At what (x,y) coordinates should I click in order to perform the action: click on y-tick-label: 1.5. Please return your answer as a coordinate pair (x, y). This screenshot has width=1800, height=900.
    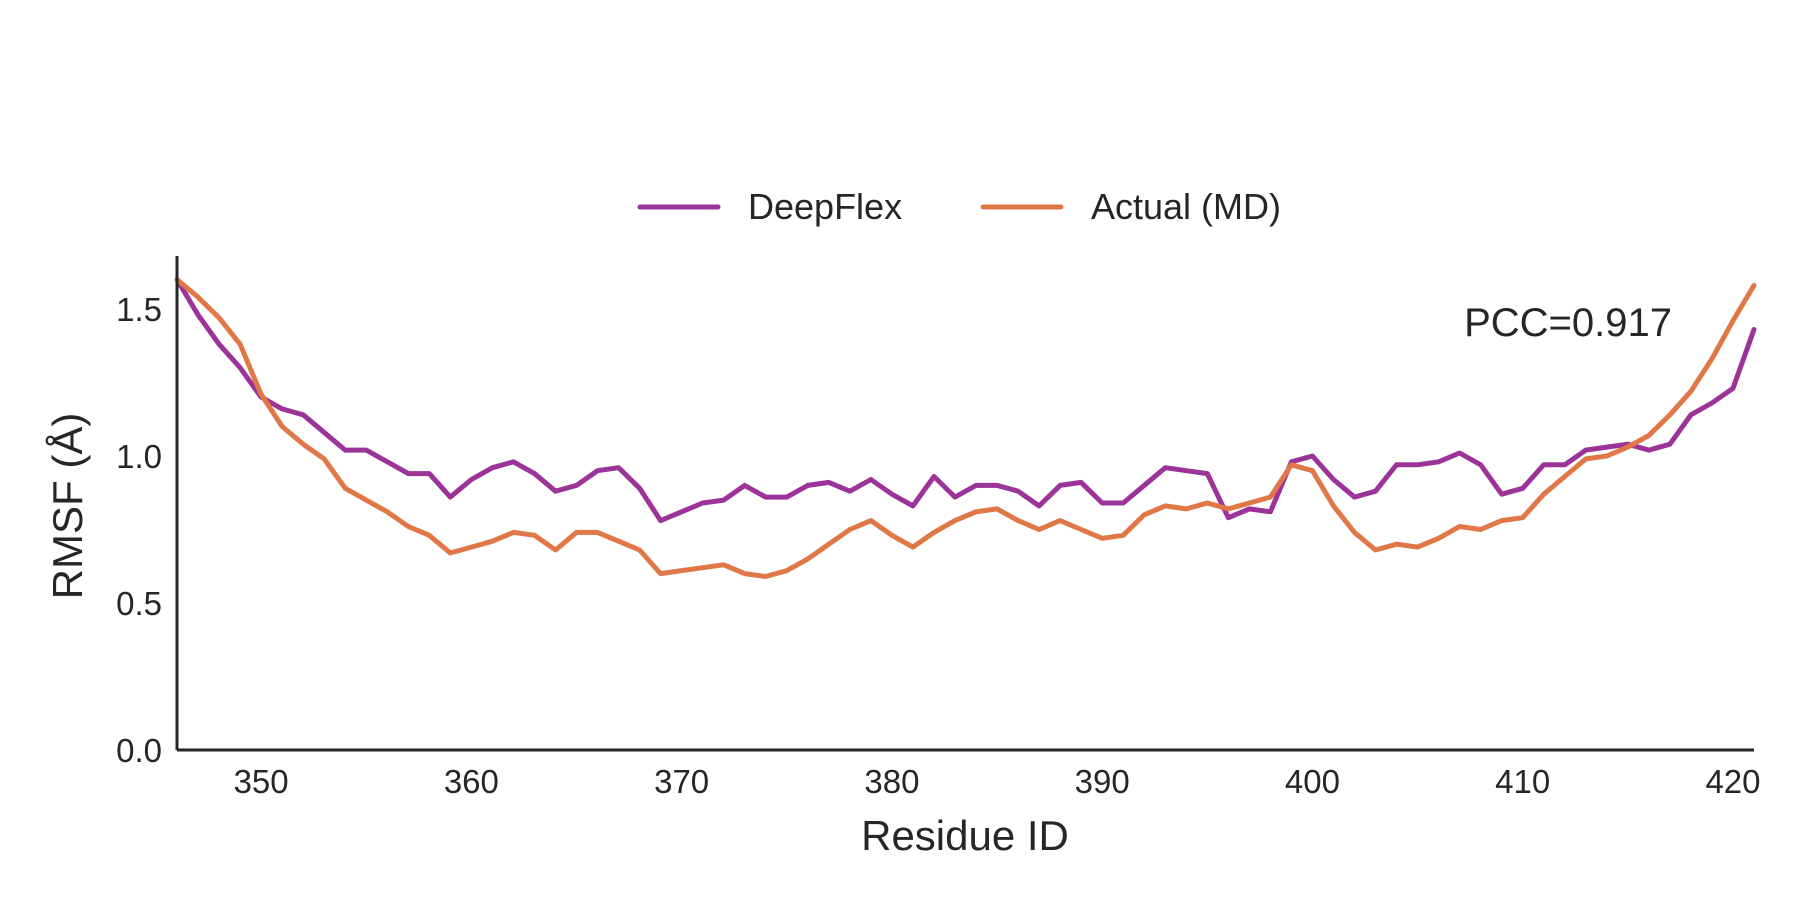
    Looking at the image, I should click on (139, 309).